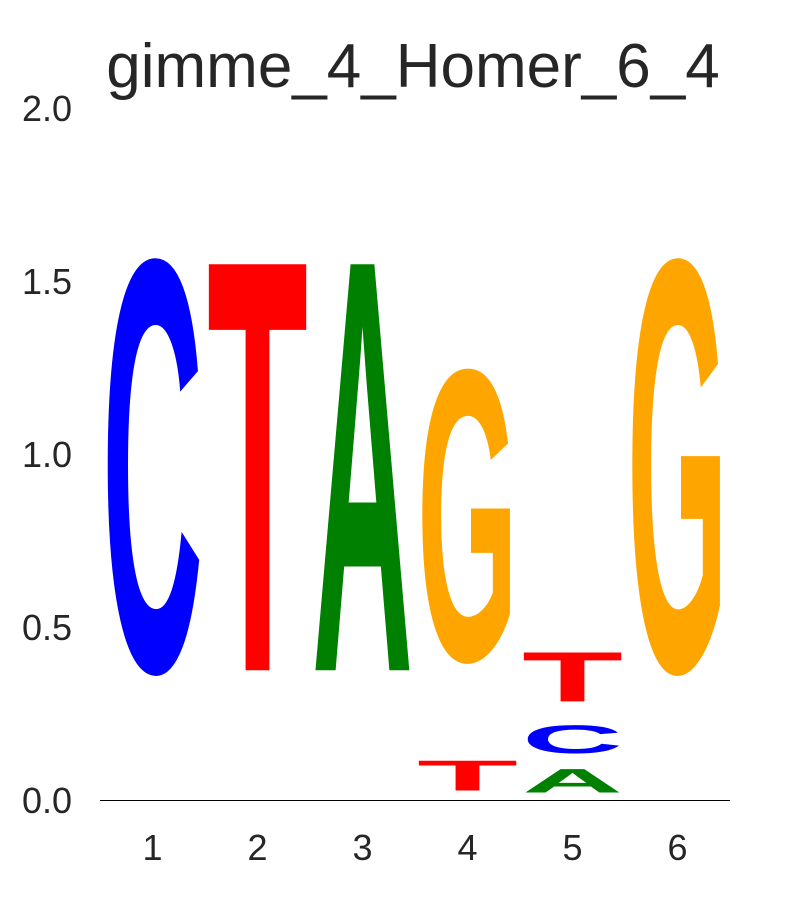 This screenshot has height=900, width=810. What do you see at coordinates (362, 847) in the screenshot?
I see `x-tick-label: 3` at bounding box center [362, 847].